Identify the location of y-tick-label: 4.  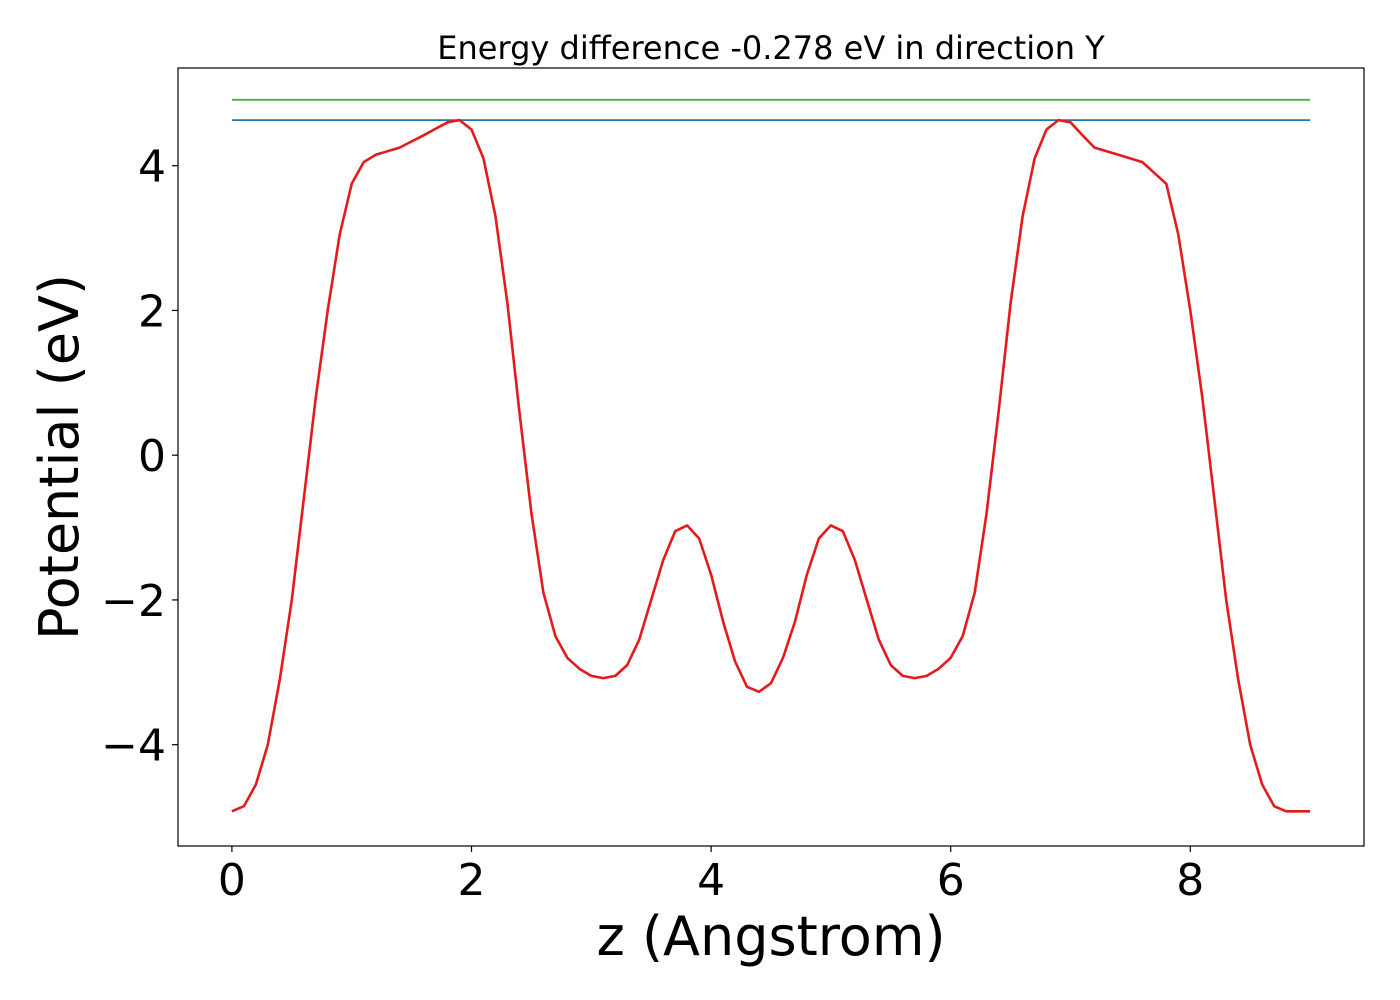
(152, 167).